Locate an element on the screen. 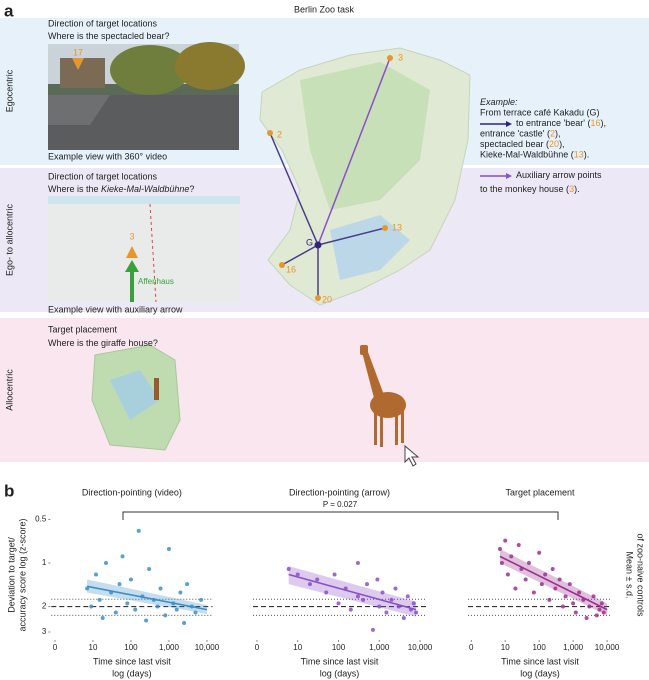  row-caption: Example view with auxiliary arrow is located at coordinates (115, 309).